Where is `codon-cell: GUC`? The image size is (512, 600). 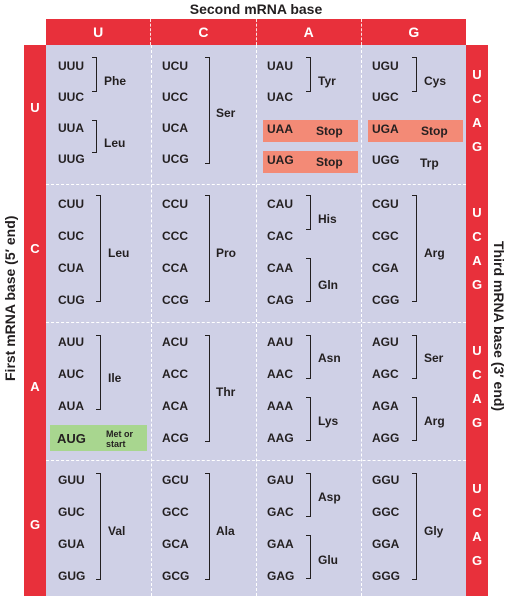 codon-cell: GUC is located at coordinates (71, 512).